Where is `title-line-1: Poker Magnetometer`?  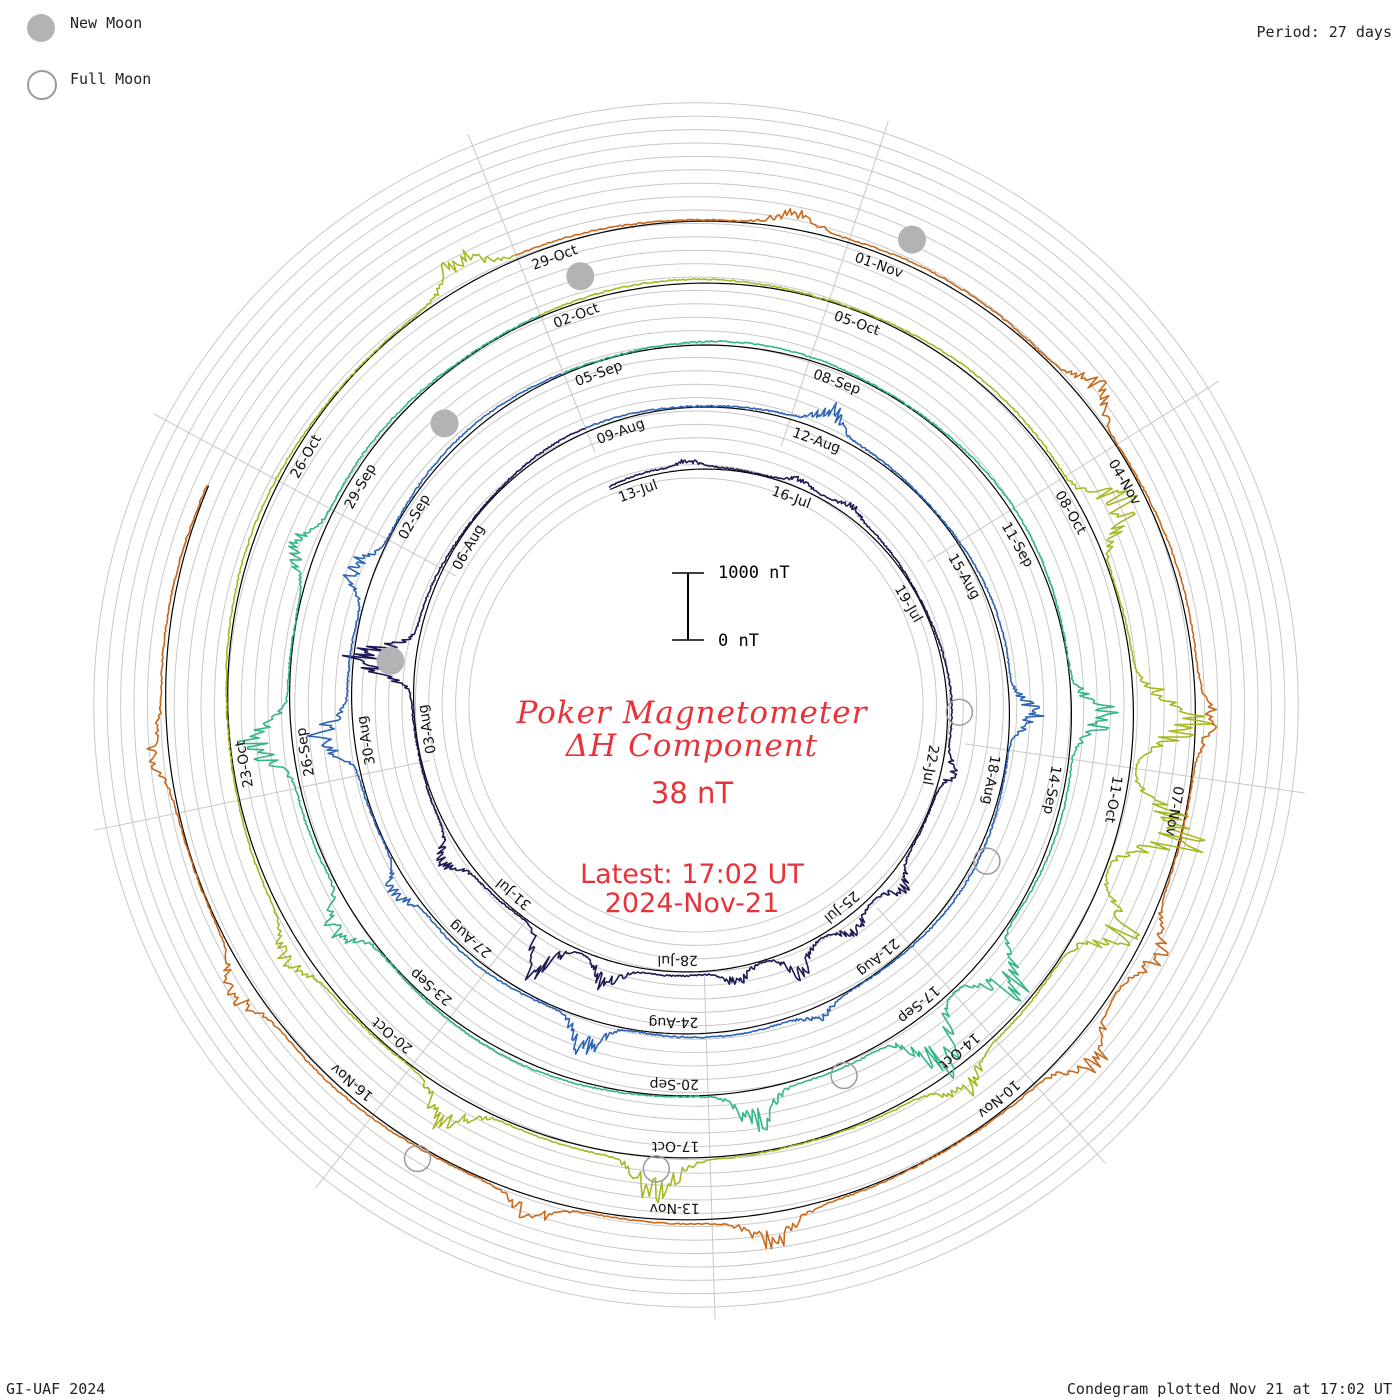 title-line-1: Poker Magnetometer is located at coordinates (692, 713).